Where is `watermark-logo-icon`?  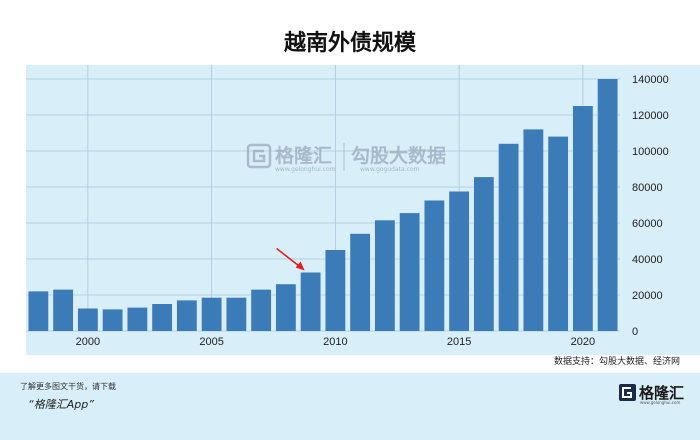
watermark-logo-icon is located at coordinates (259, 156).